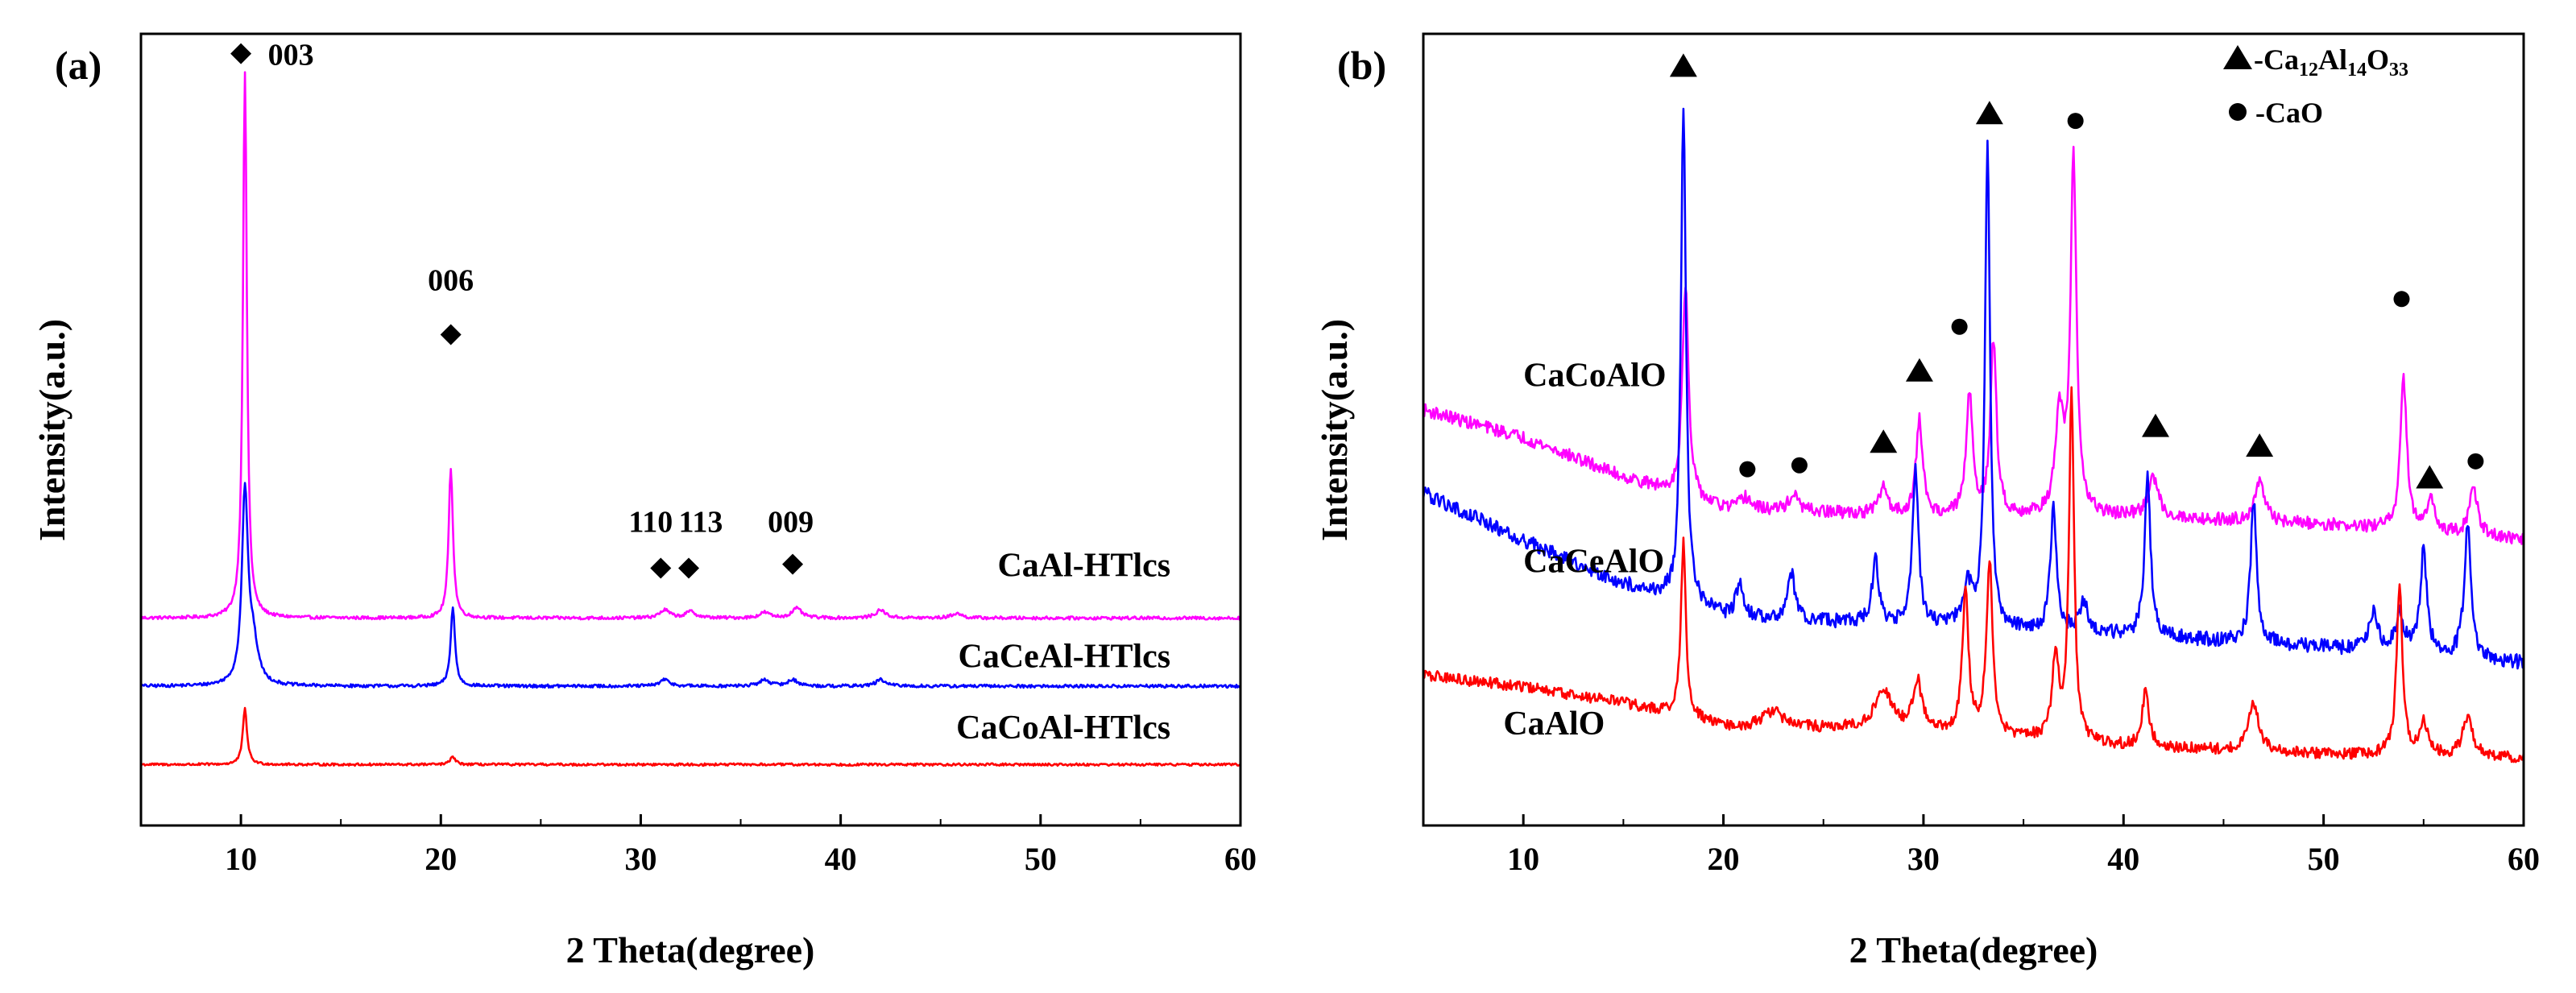  What do you see at coordinates (690, 585) in the screenshot?
I see `series-line-CaCeAl-HTlcs` at bounding box center [690, 585].